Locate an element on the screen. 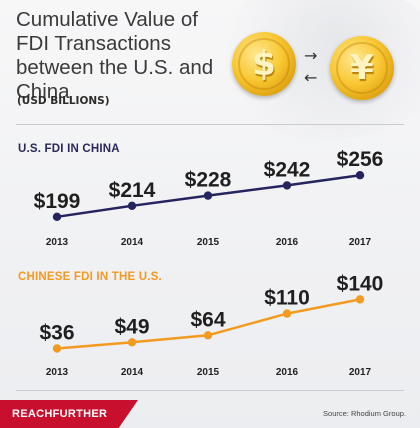 The width and height of the screenshot is (420, 428). us-value-label-2016: $242 is located at coordinates (287, 169).